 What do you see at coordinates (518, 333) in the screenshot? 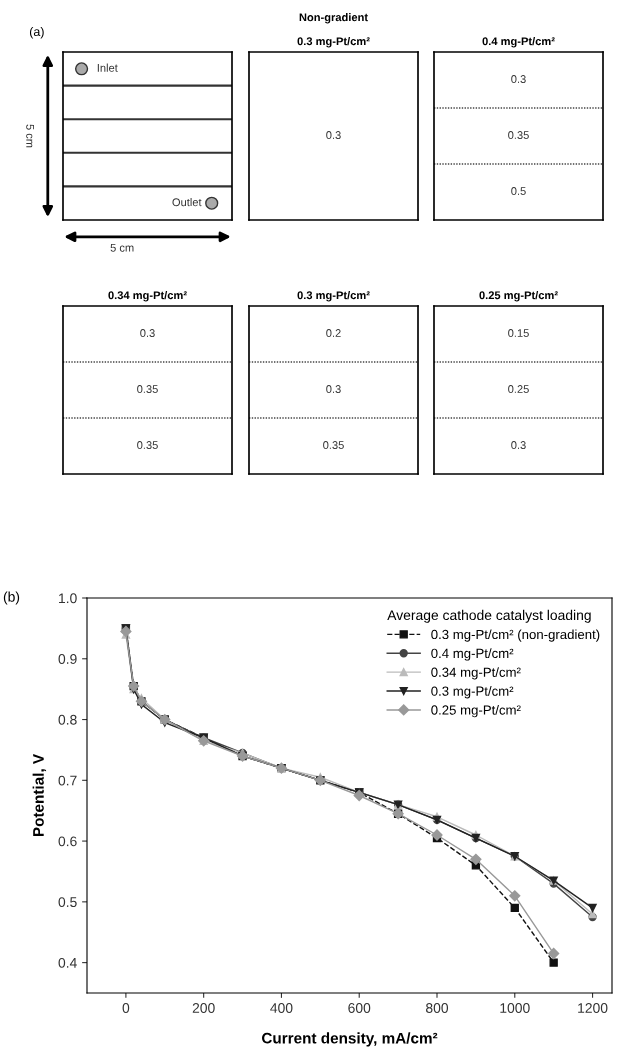
I see `text: 0.15` at bounding box center [518, 333].